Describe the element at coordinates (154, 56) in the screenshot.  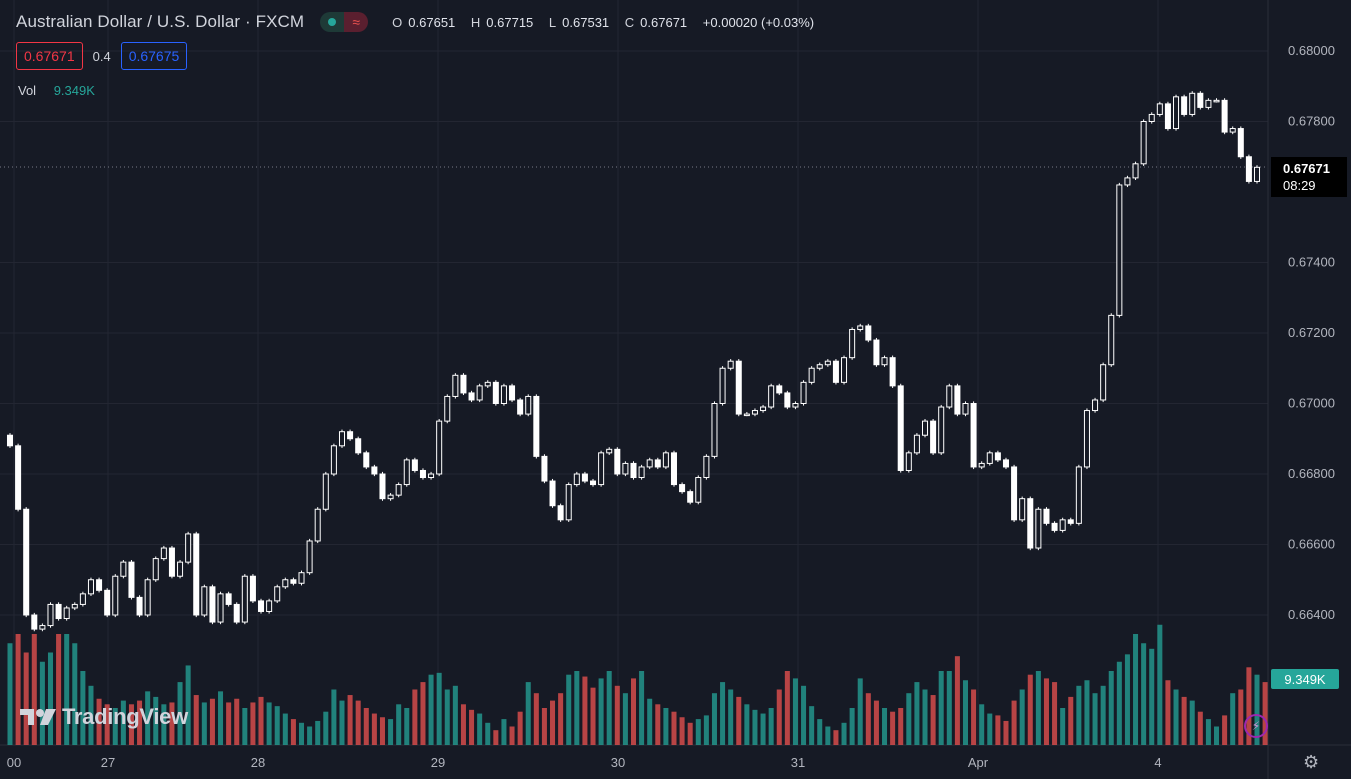
I see `buy-button: 0.67675` at that location.